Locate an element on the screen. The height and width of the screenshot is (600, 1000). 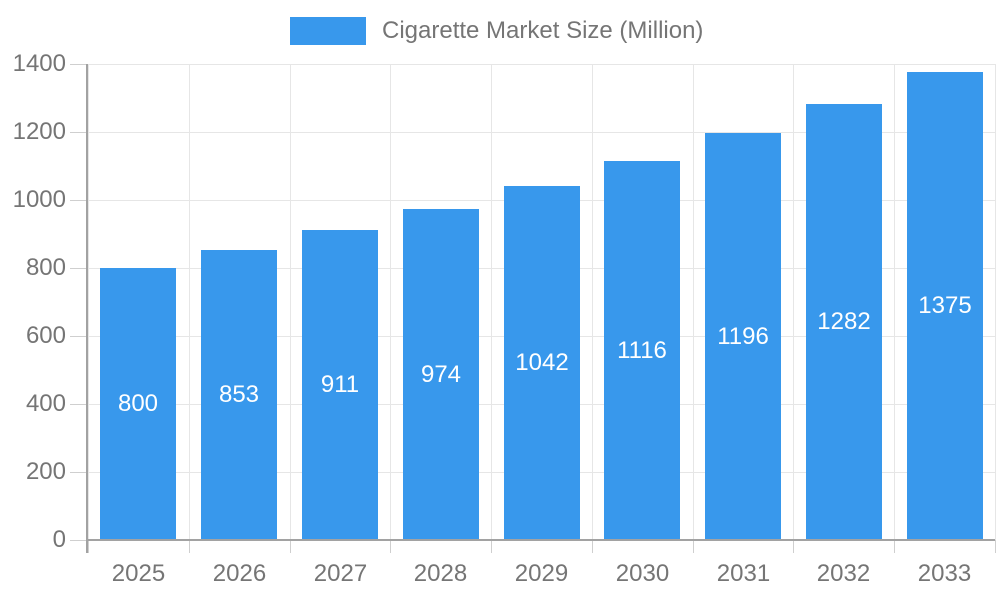
bar-2029 is located at coordinates (542, 363).